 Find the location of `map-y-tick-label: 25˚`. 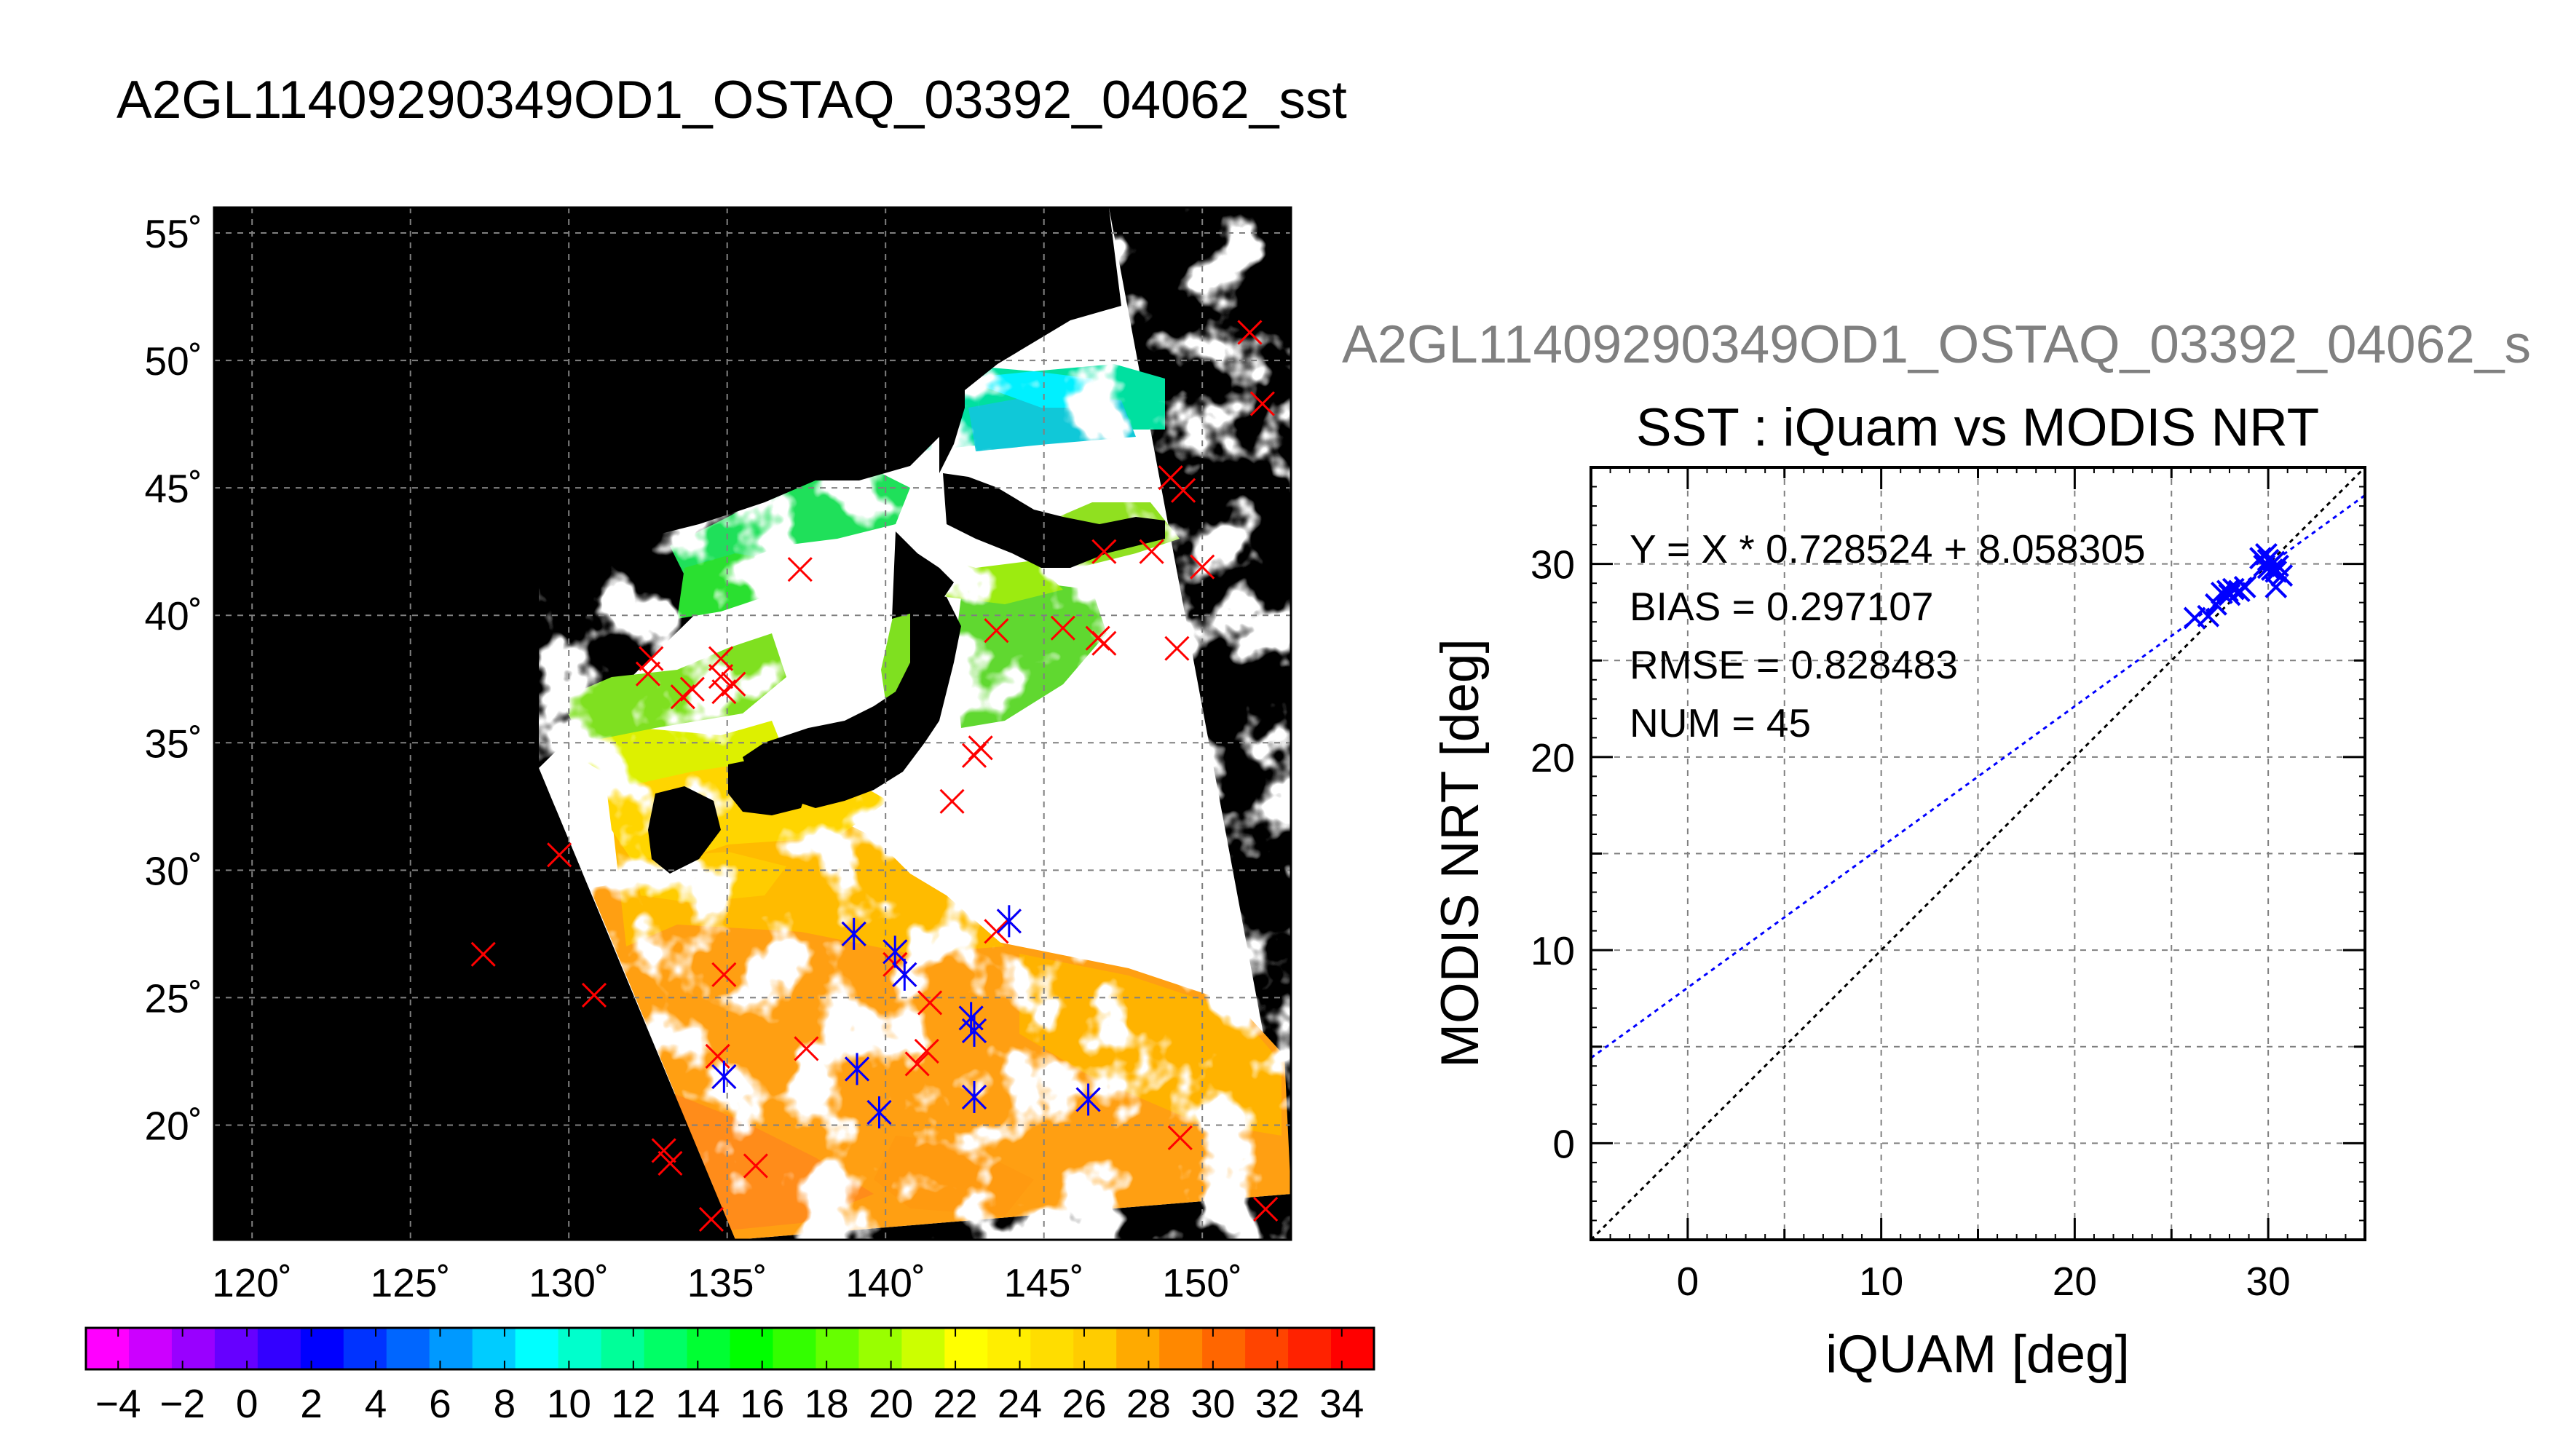

map-y-tick-label: 25˚ is located at coordinates (174, 998).